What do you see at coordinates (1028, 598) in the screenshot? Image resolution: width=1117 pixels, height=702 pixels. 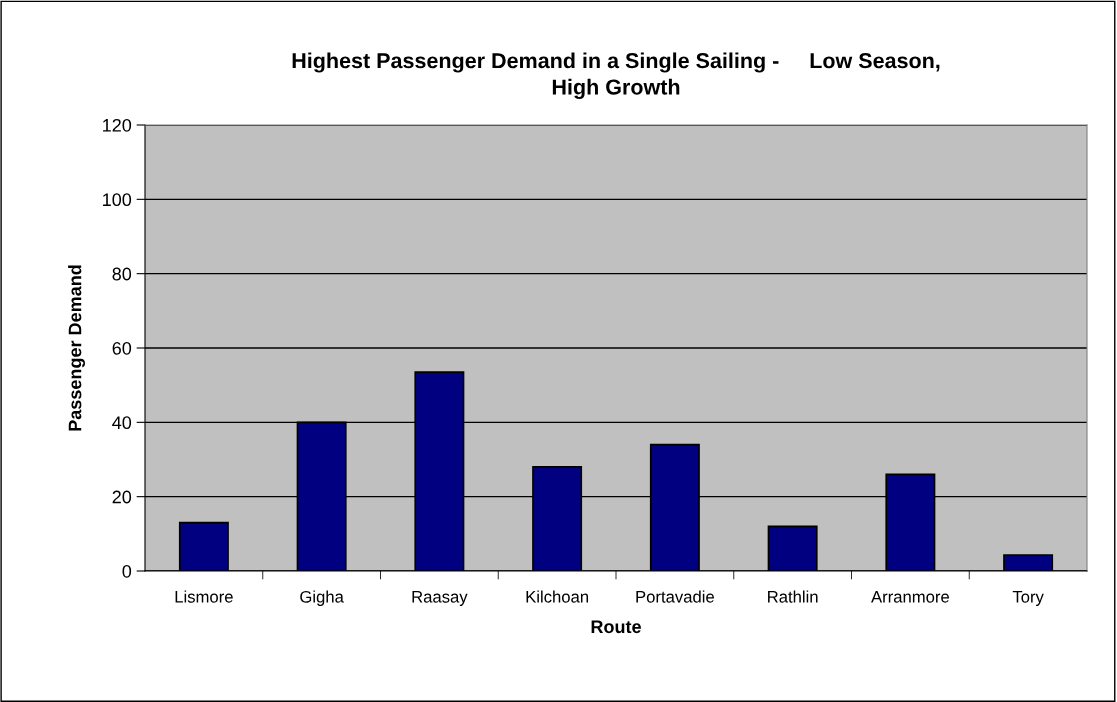 I see `x-tick-label: Tory` at bounding box center [1028, 598].